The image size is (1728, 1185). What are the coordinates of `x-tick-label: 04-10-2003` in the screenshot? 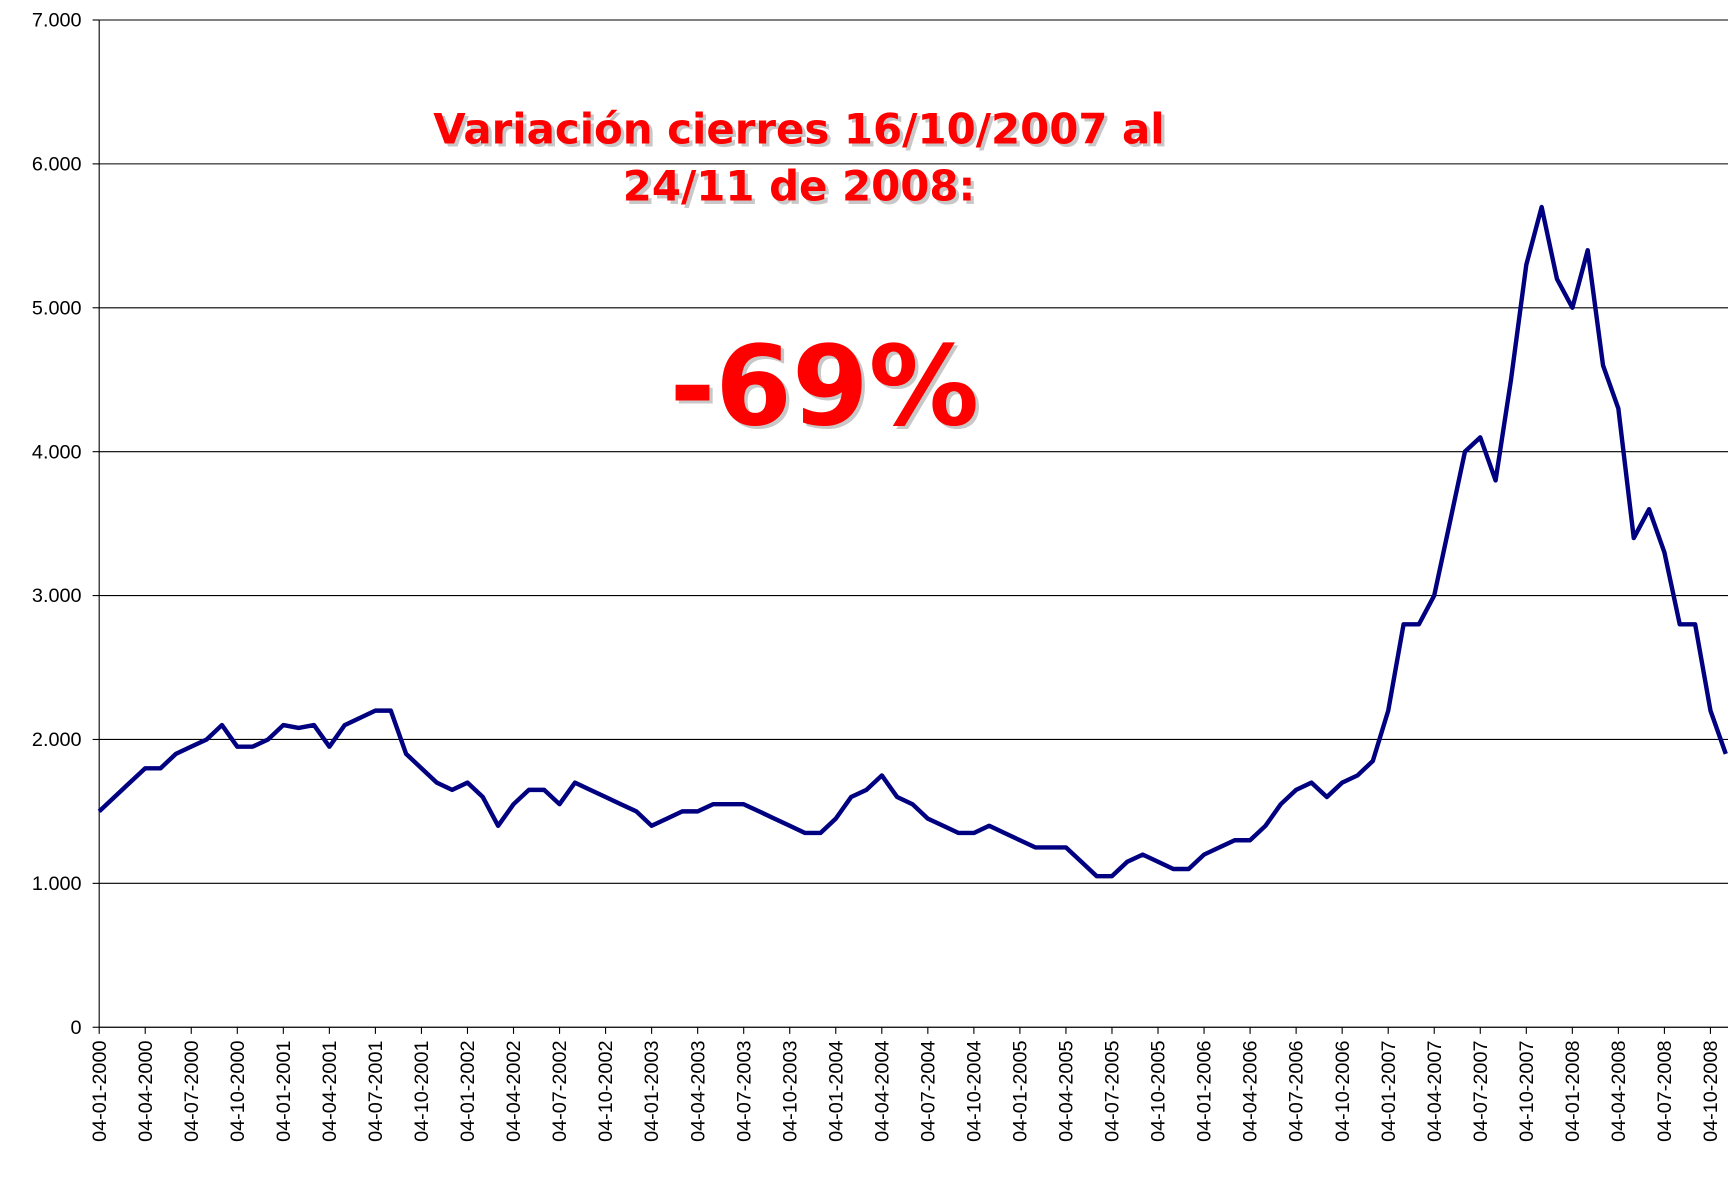 It's located at (790, 1090).